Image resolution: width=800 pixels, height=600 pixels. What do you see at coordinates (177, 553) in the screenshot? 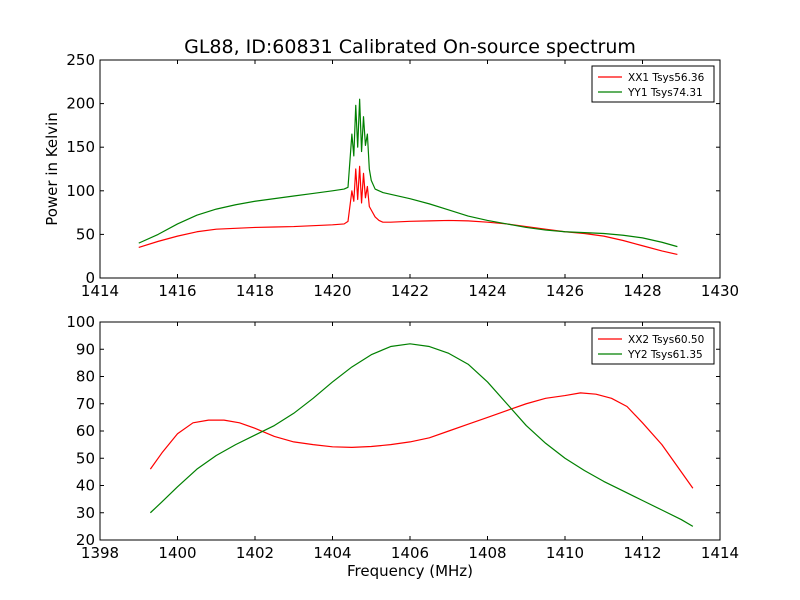
I see `x-tick-label: 1400` at bounding box center [177, 553].